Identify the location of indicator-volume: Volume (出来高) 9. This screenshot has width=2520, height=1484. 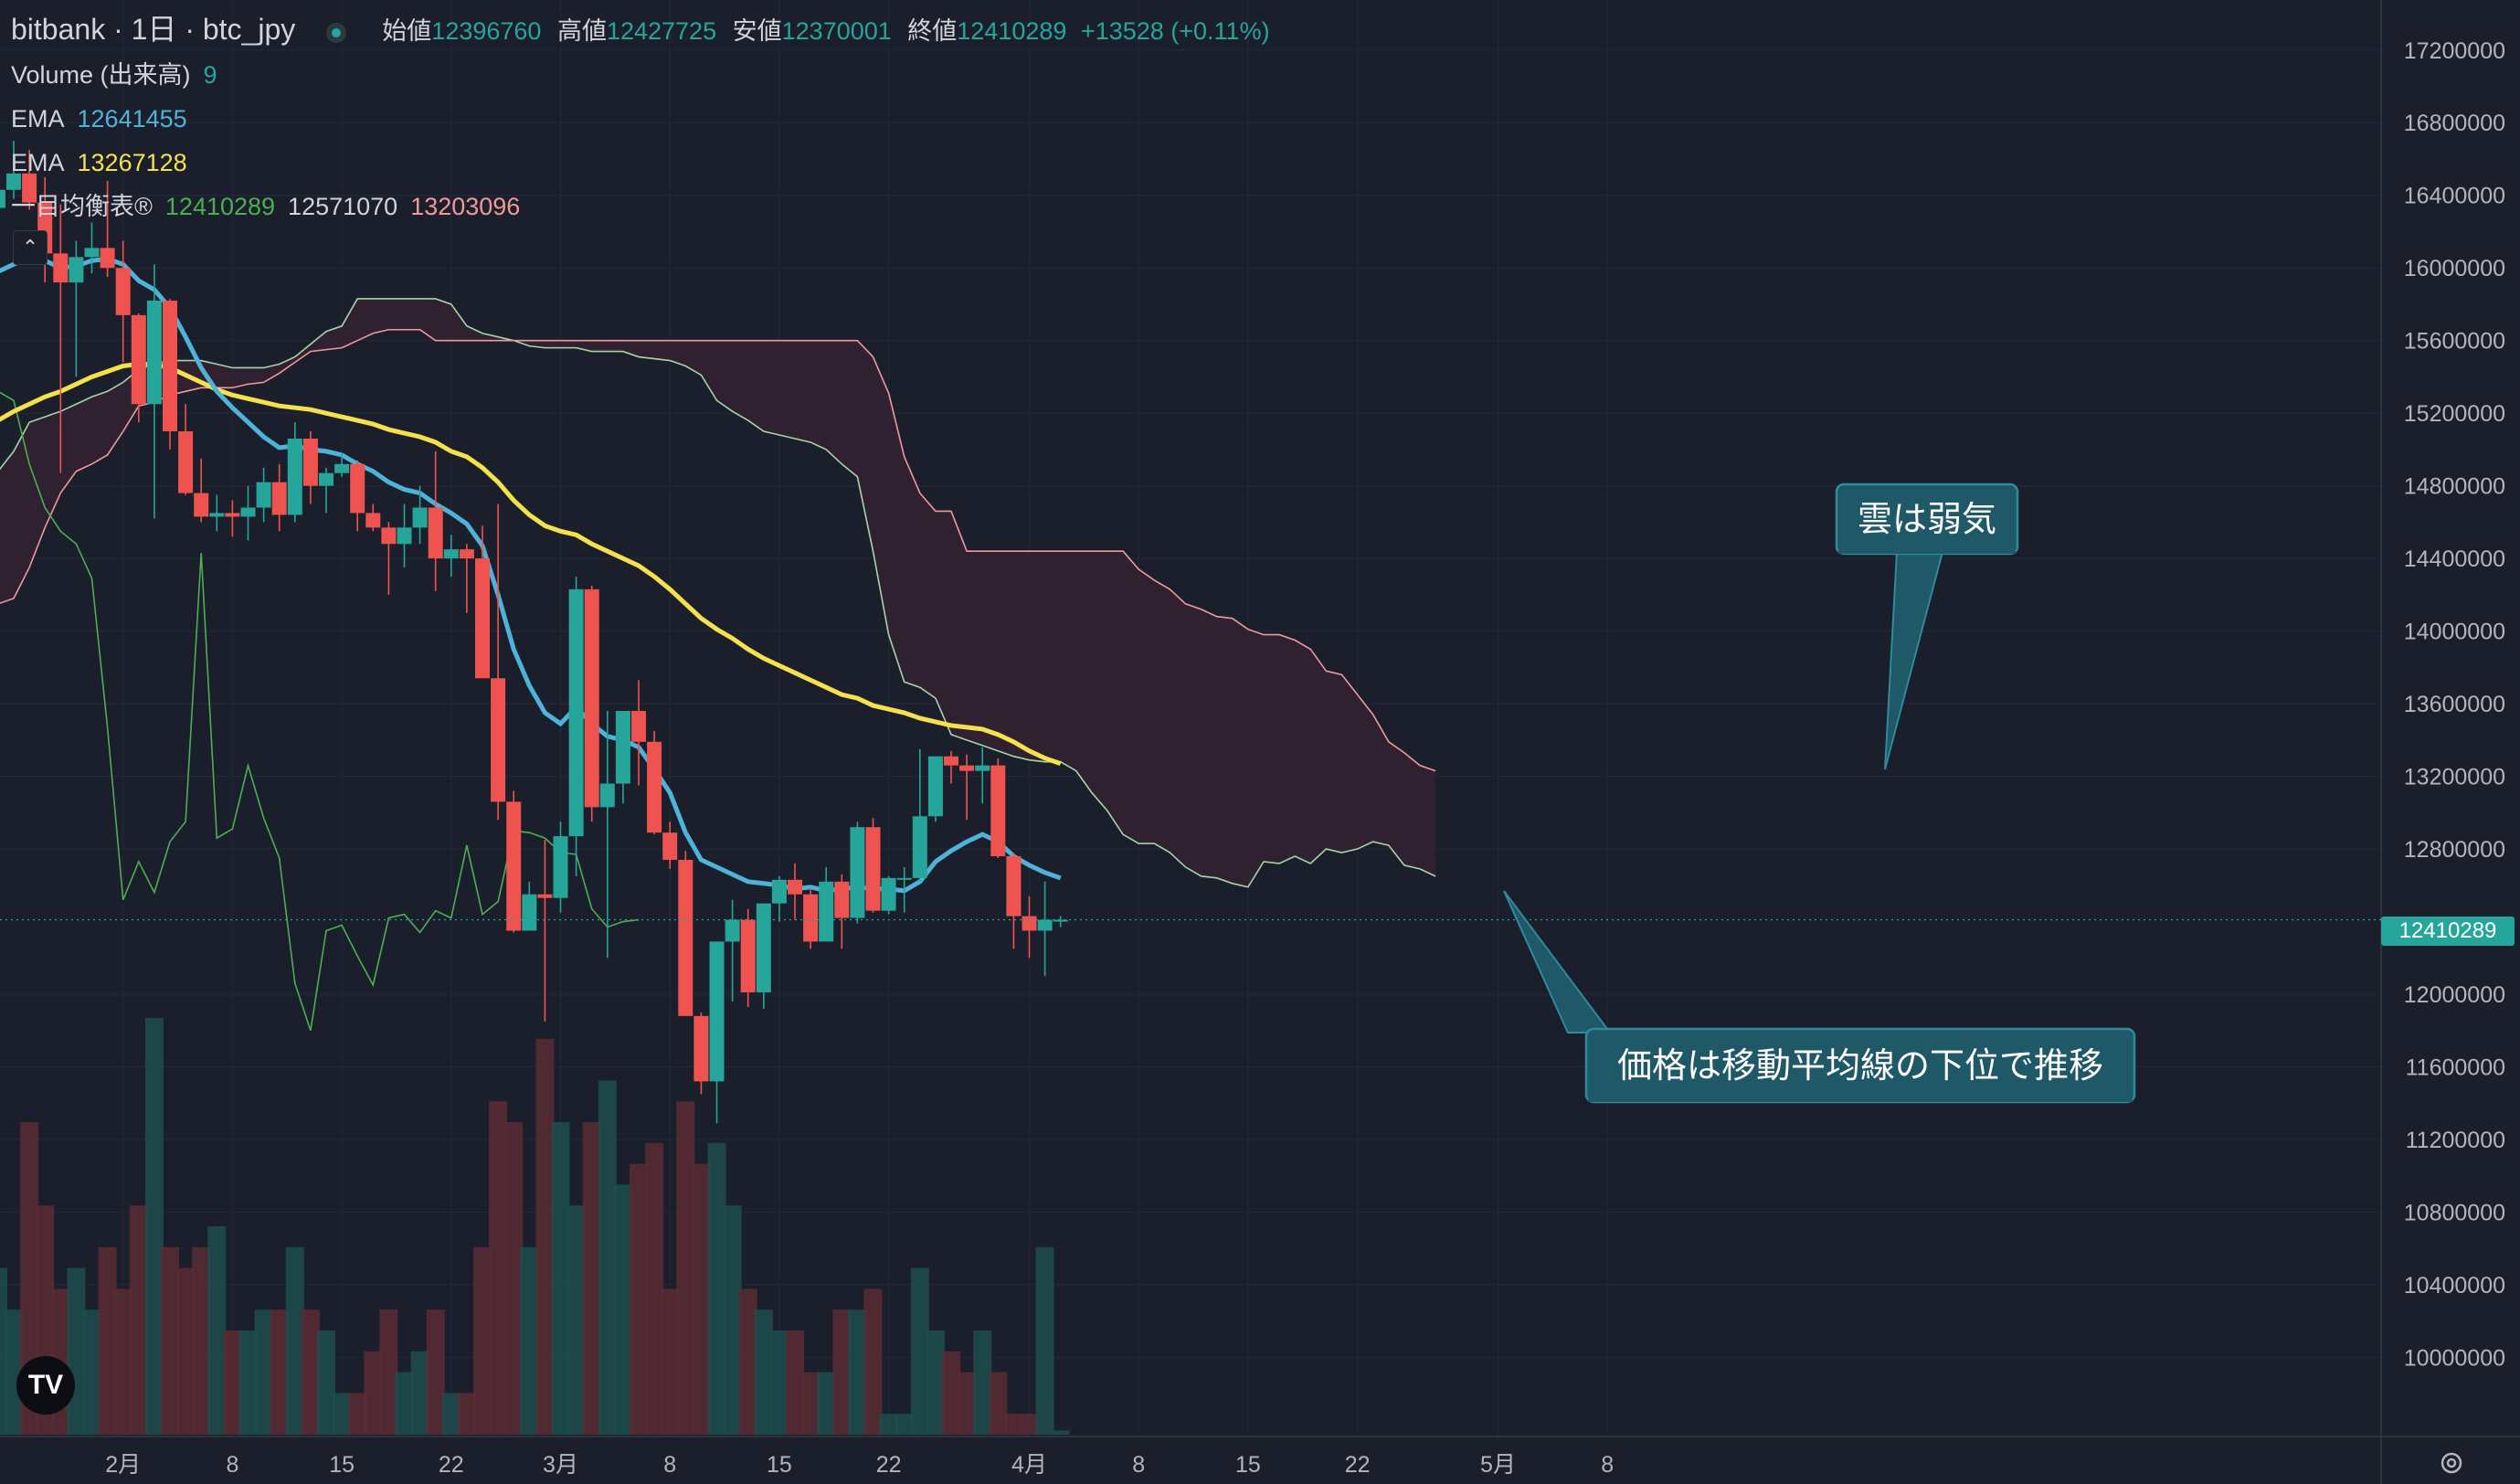
(641, 75).